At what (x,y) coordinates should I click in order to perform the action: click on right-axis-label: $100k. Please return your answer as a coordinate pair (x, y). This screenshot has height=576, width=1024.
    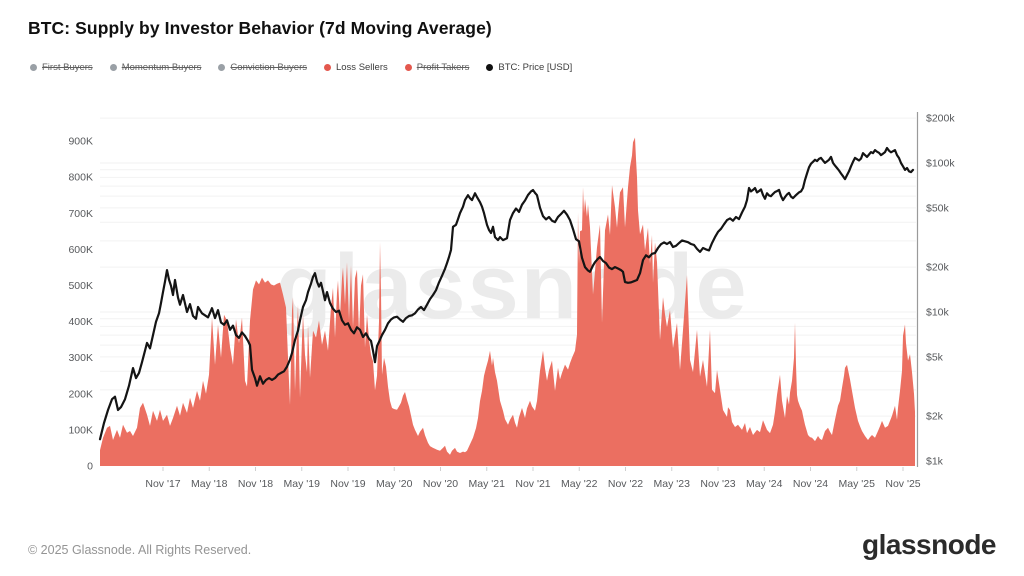
    Looking at the image, I should click on (940, 164).